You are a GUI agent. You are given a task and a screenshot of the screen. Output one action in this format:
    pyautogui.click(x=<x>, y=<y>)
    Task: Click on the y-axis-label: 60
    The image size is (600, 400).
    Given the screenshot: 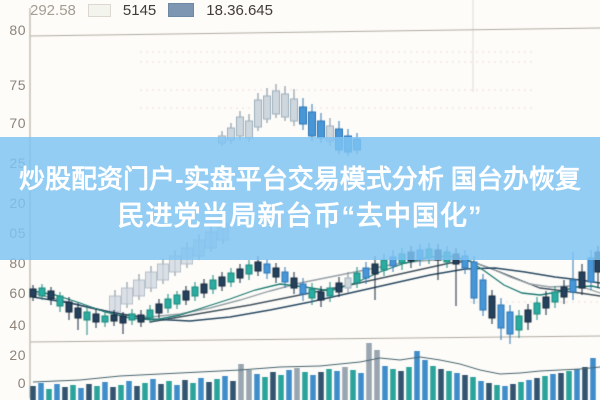 What is the action you would take?
    pyautogui.click(x=17, y=293)
    